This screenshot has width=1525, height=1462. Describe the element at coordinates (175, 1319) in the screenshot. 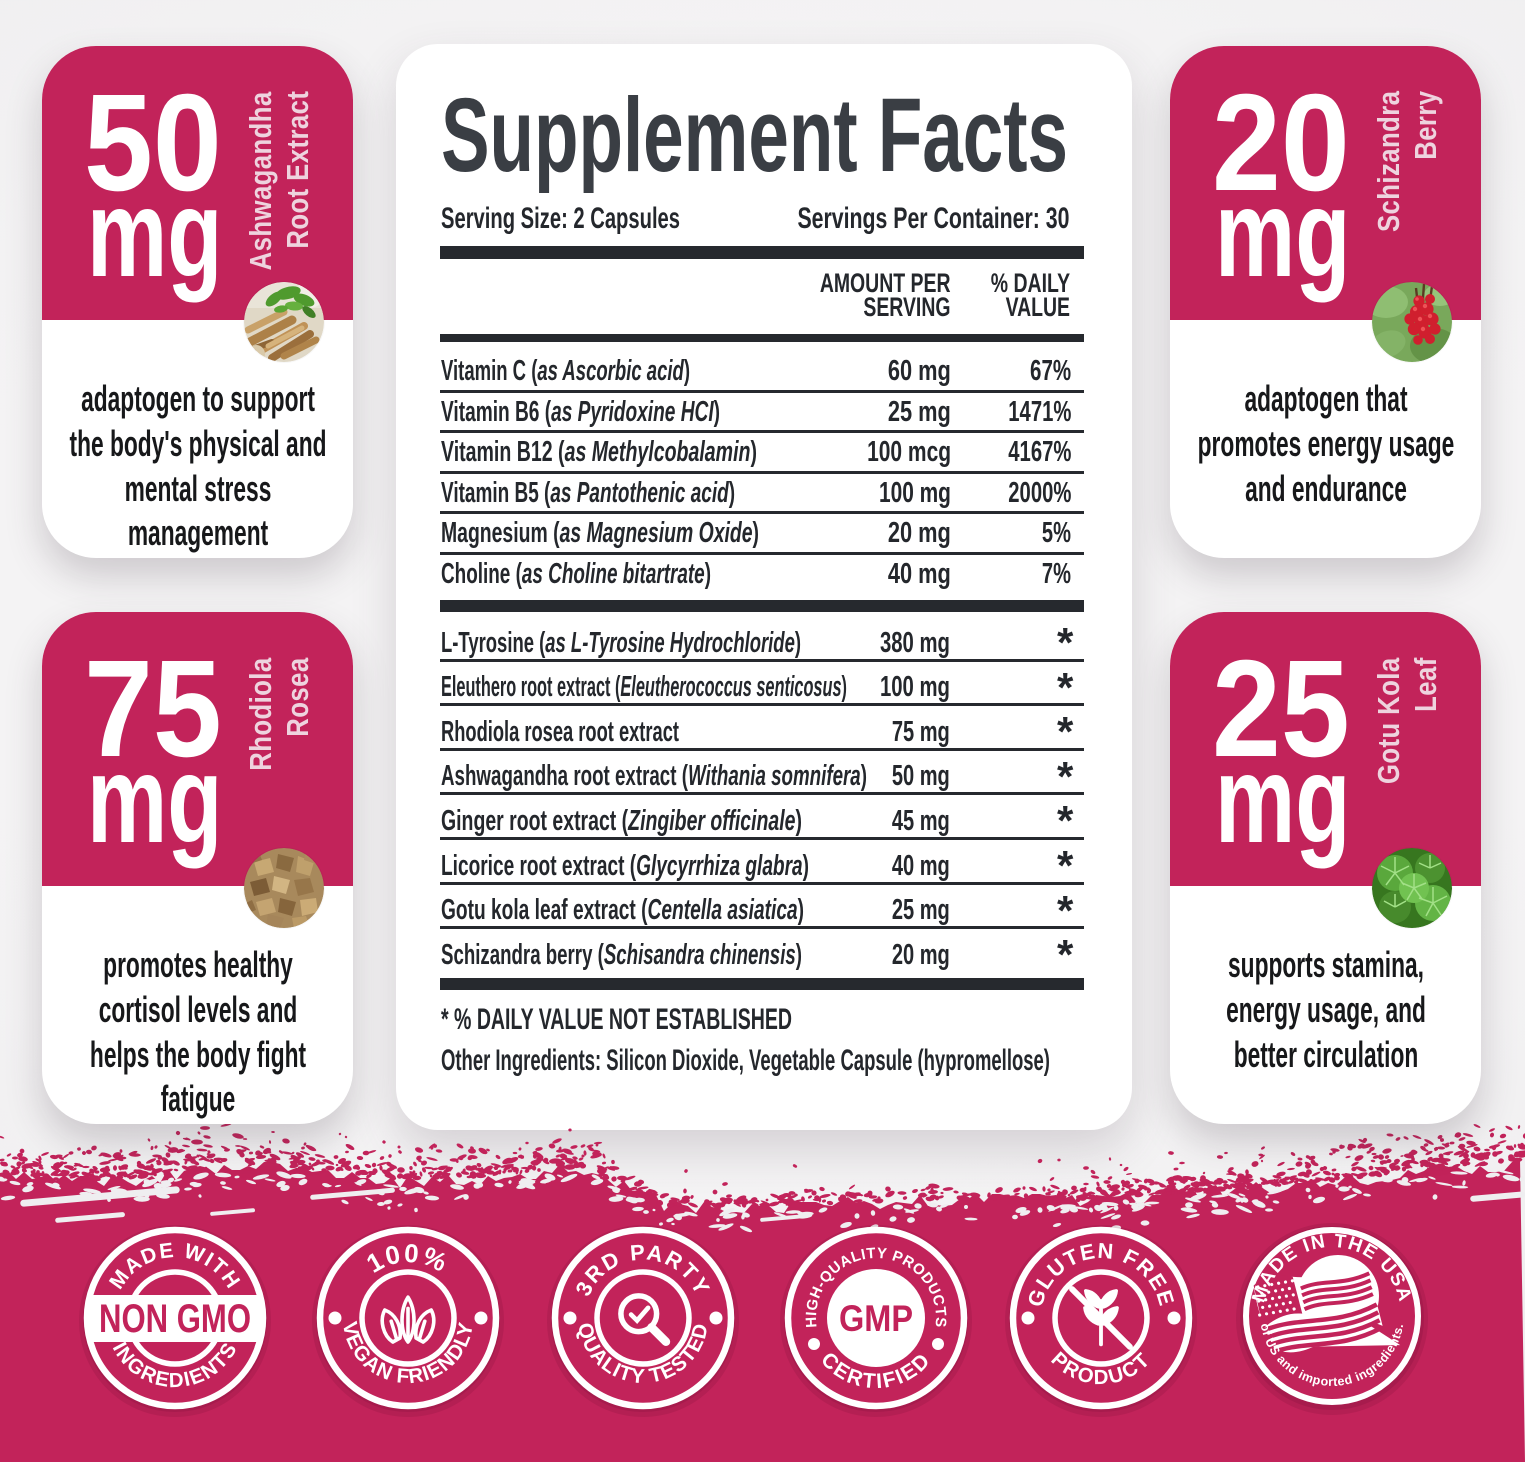

I see `svg-text: NON GMO` at that location.